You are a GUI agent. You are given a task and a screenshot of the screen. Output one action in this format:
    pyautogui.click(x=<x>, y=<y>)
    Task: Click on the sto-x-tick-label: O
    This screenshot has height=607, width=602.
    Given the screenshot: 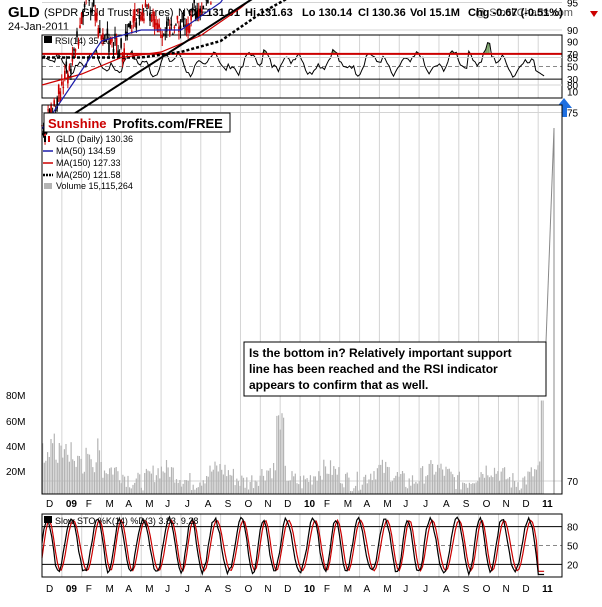 What is the action you would take?
    pyautogui.click(x=487, y=589)
    